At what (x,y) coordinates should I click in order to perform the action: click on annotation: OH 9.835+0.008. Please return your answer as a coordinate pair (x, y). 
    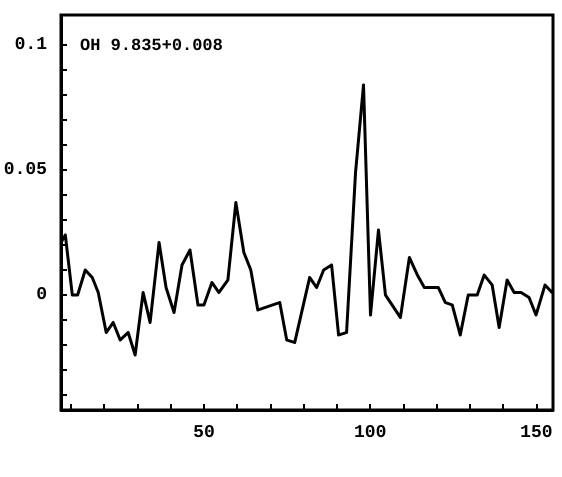
    Looking at the image, I should click on (151, 46).